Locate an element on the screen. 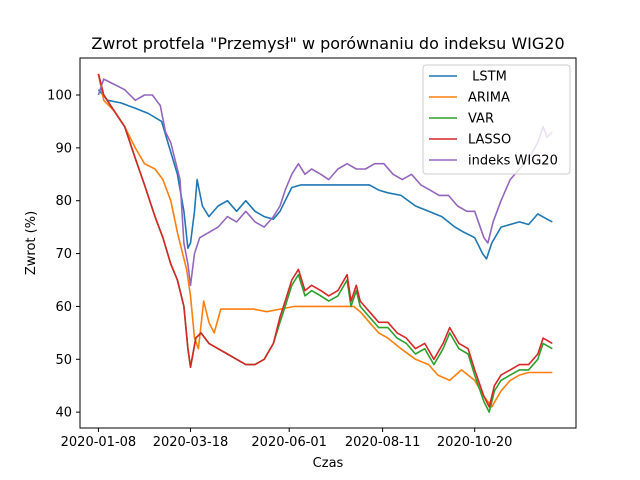 Image resolution: width=640 pixels, height=480 pixels. x-tick-label: 2020-08-11 is located at coordinates (383, 442).